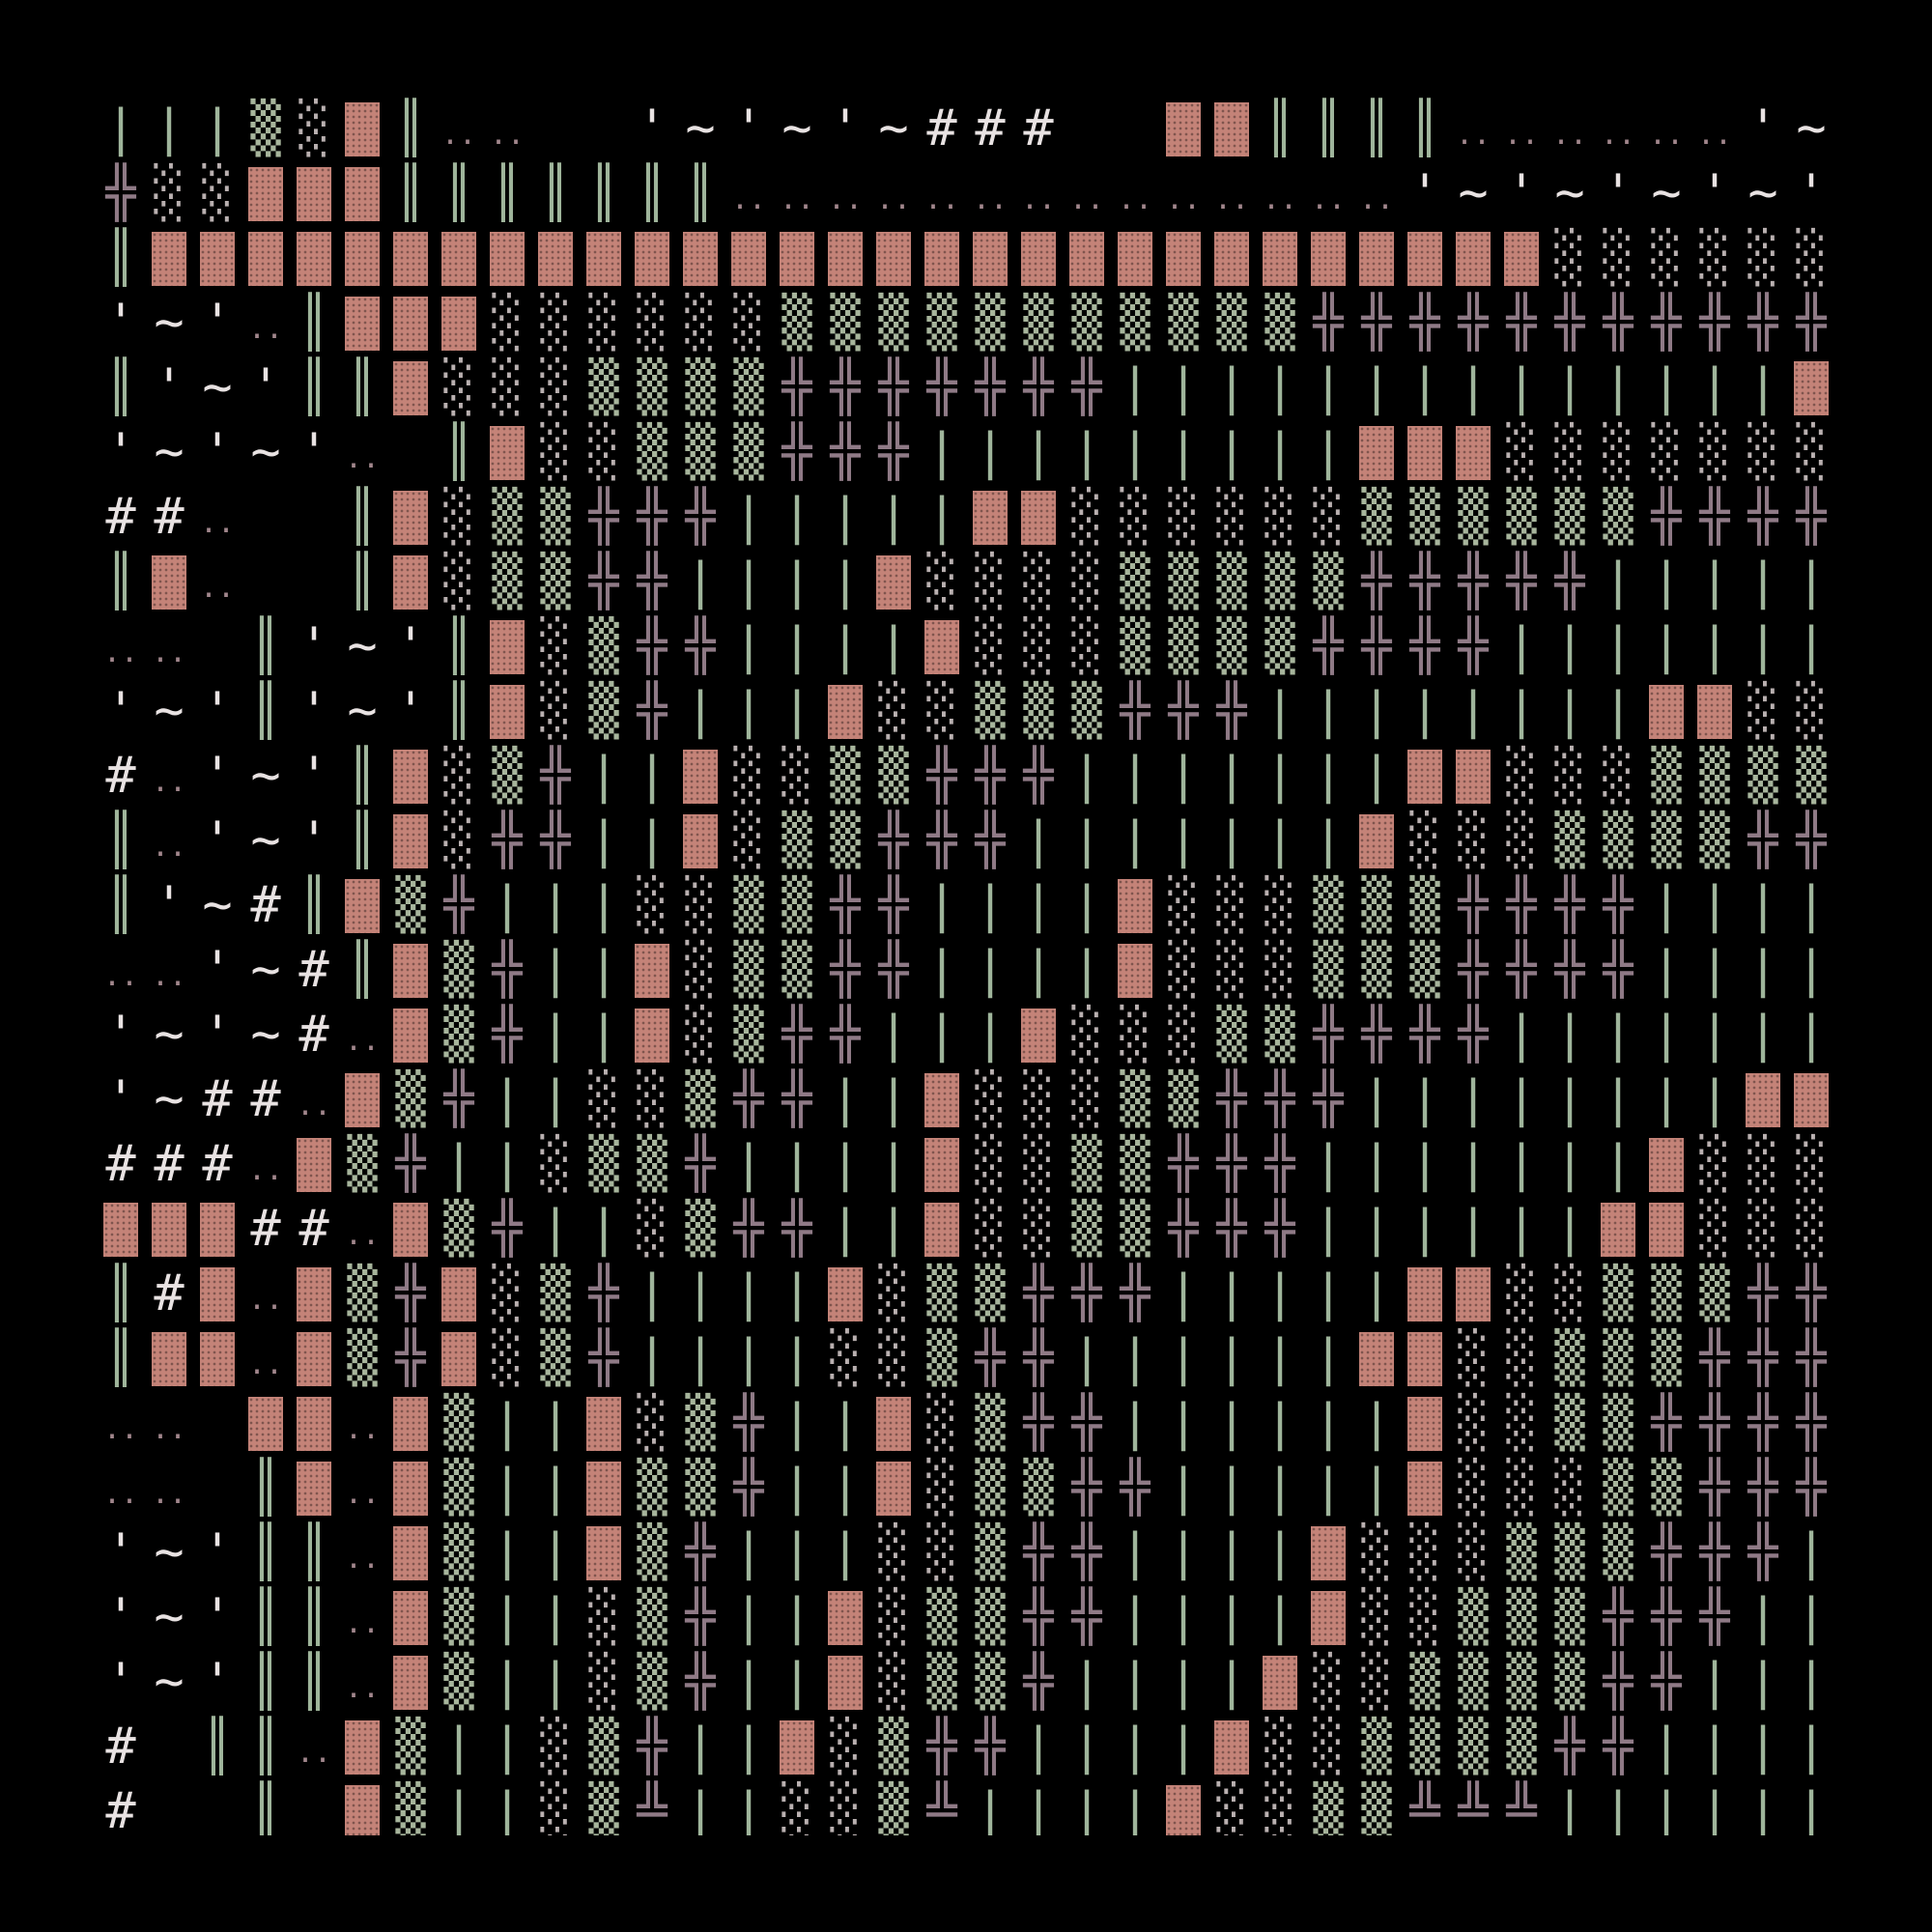  Describe the element at coordinates (217, 1164) in the screenshot. I see `text-glyph: #` at that location.